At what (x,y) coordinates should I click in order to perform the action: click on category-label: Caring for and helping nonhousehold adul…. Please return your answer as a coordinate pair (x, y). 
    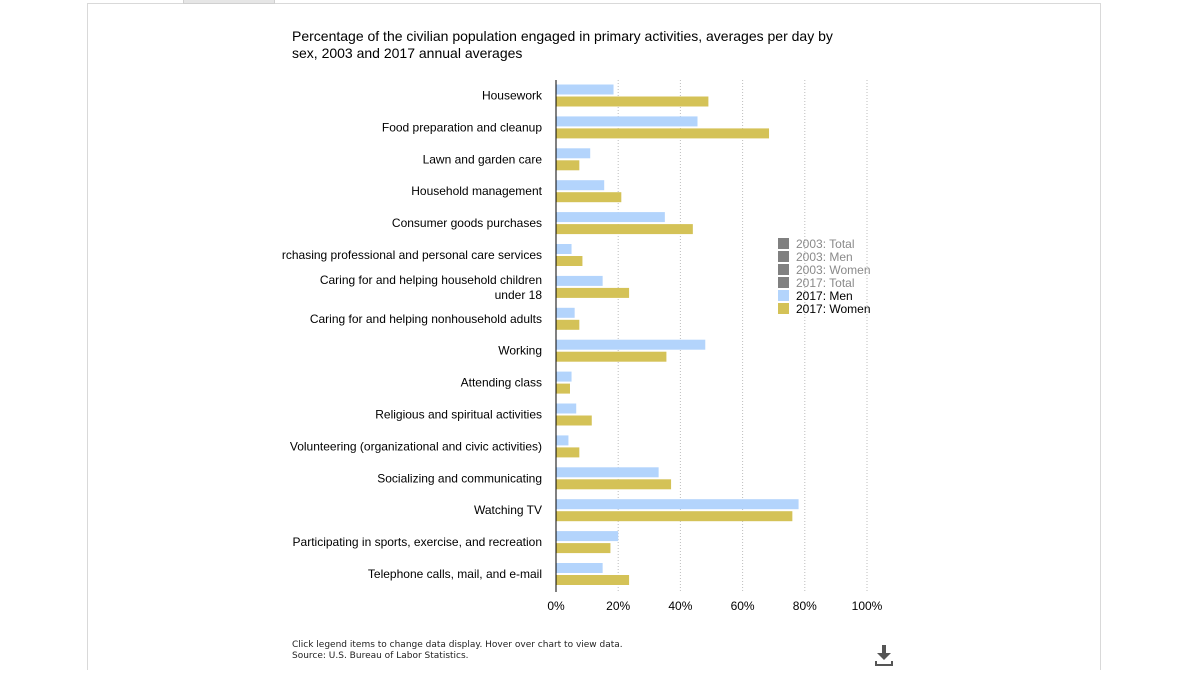
    Looking at the image, I should click on (426, 319).